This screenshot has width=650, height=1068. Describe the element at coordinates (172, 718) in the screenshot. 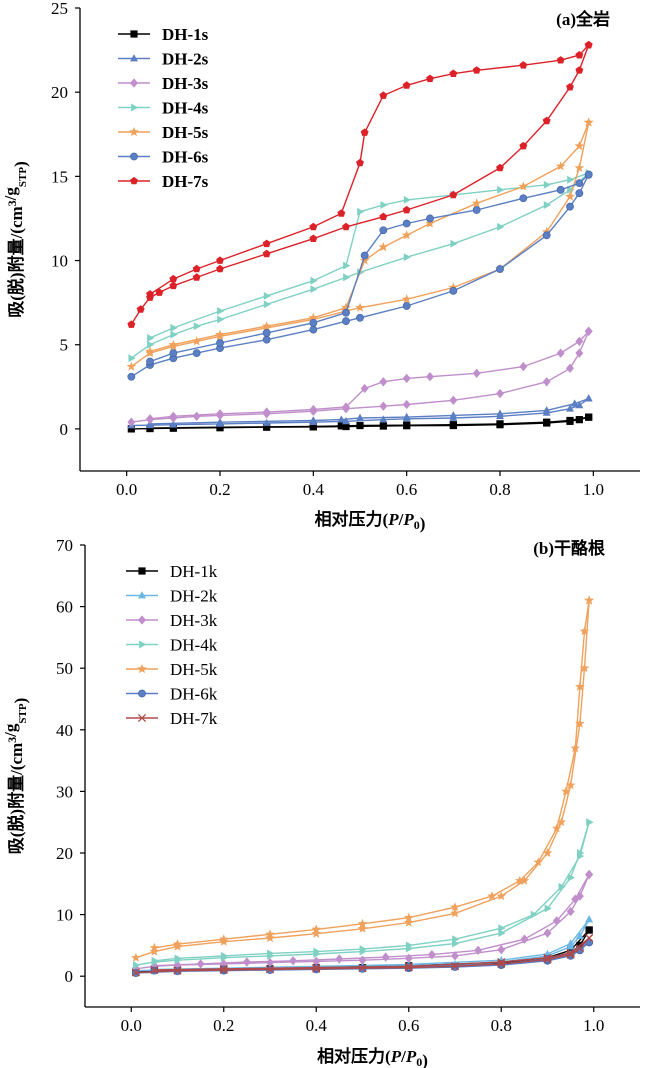

I see `legend-item: DH-7k` at that location.